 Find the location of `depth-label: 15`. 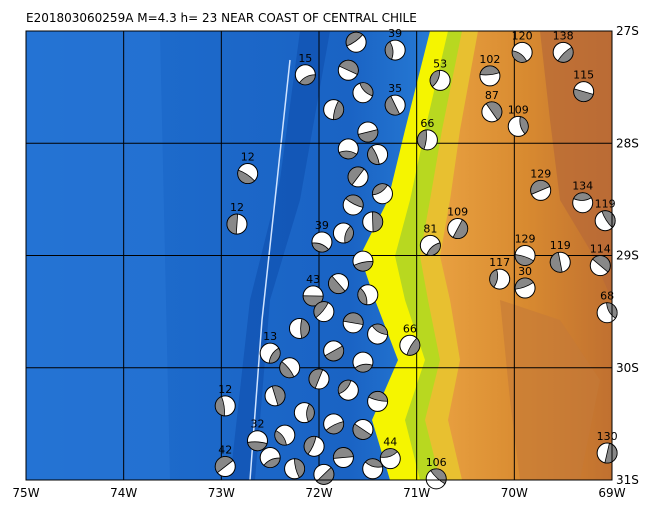

depth-label: 15 is located at coordinates (305, 58).